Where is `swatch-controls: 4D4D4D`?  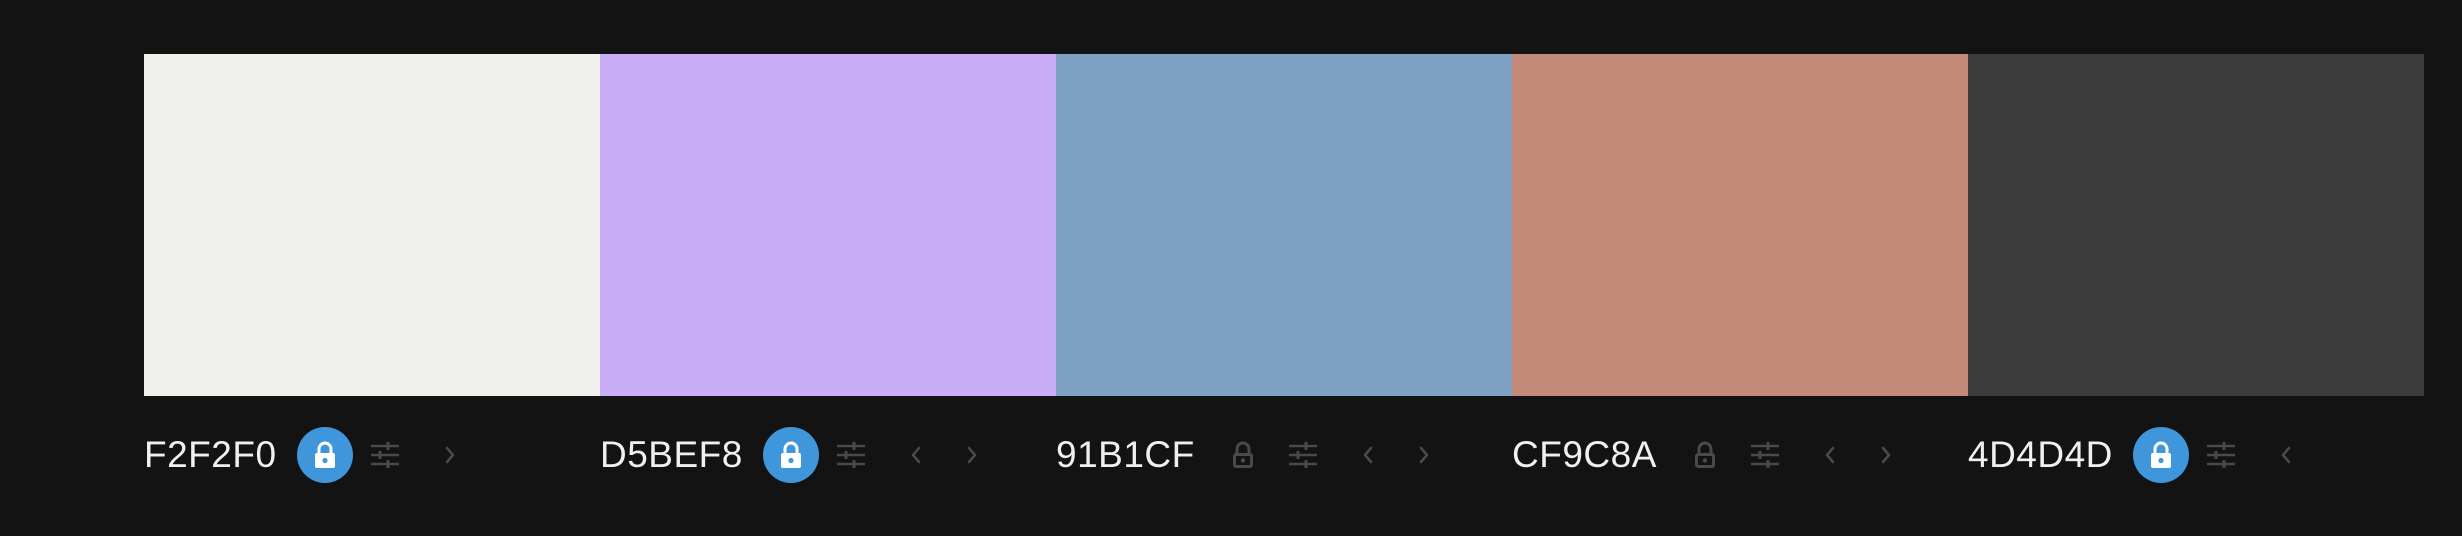
swatch-controls: 4D4D4D is located at coordinates (2196, 455).